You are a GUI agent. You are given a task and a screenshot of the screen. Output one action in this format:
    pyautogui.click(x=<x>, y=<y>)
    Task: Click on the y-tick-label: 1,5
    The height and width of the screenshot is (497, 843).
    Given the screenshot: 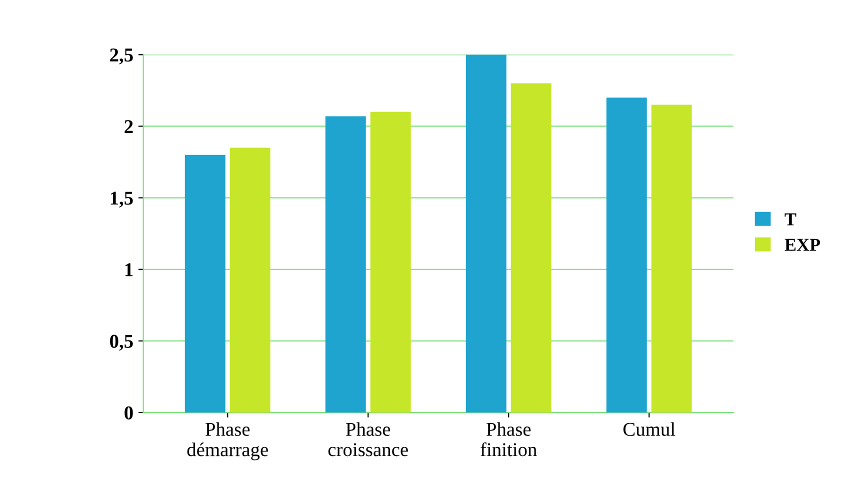 What is the action you would take?
    pyautogui.click(x=121, y=200)
    